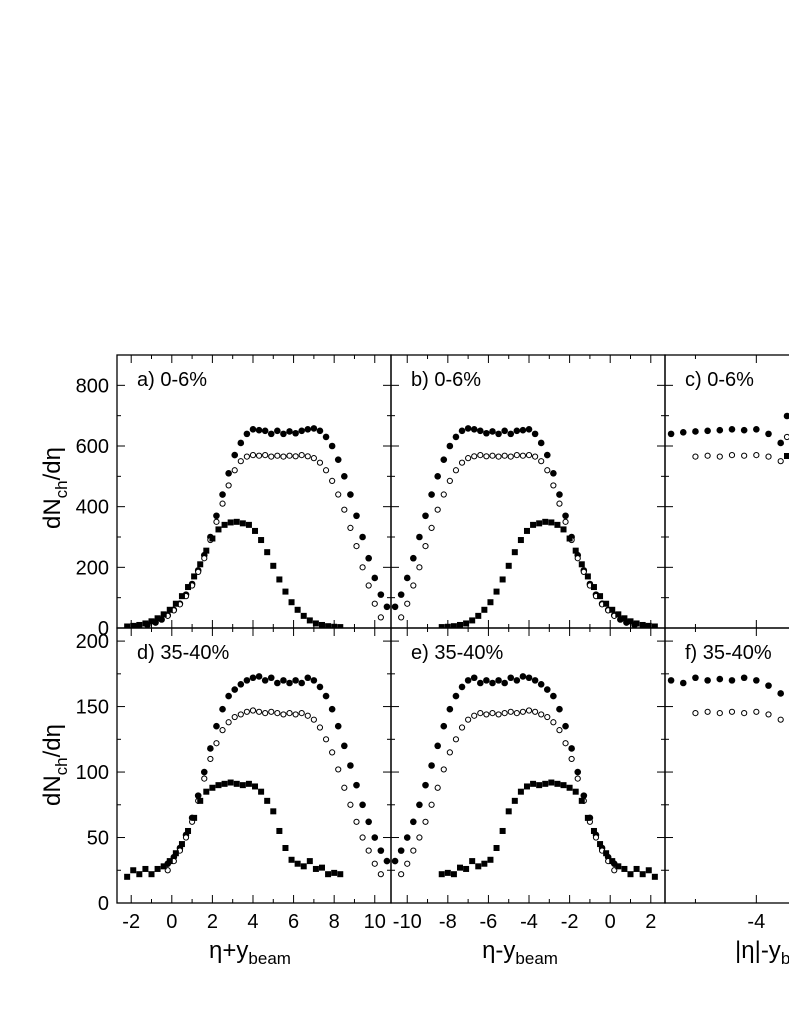  I want to click on panel-title: c) 0-6%, so click(719, 380).